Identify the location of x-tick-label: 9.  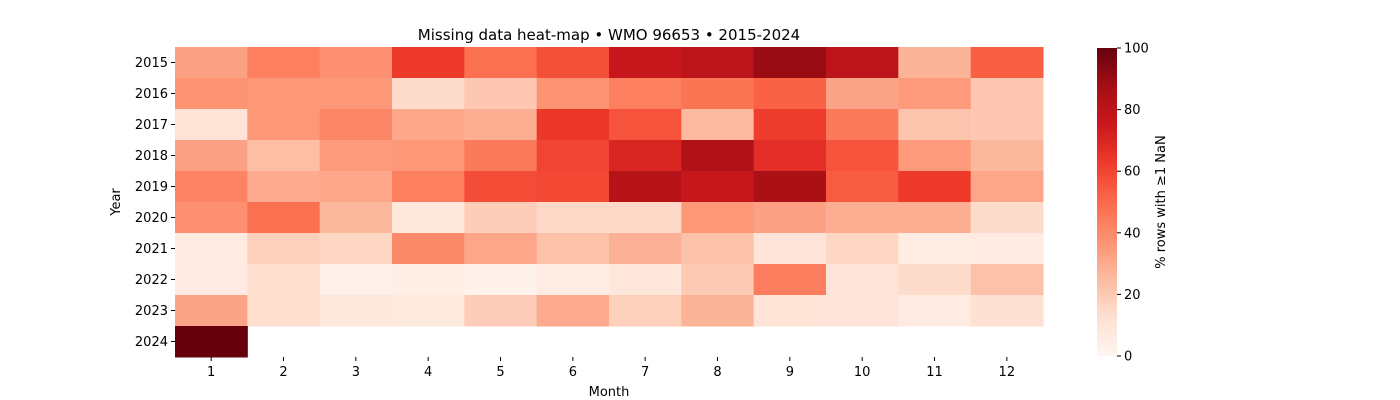
(790, 372).